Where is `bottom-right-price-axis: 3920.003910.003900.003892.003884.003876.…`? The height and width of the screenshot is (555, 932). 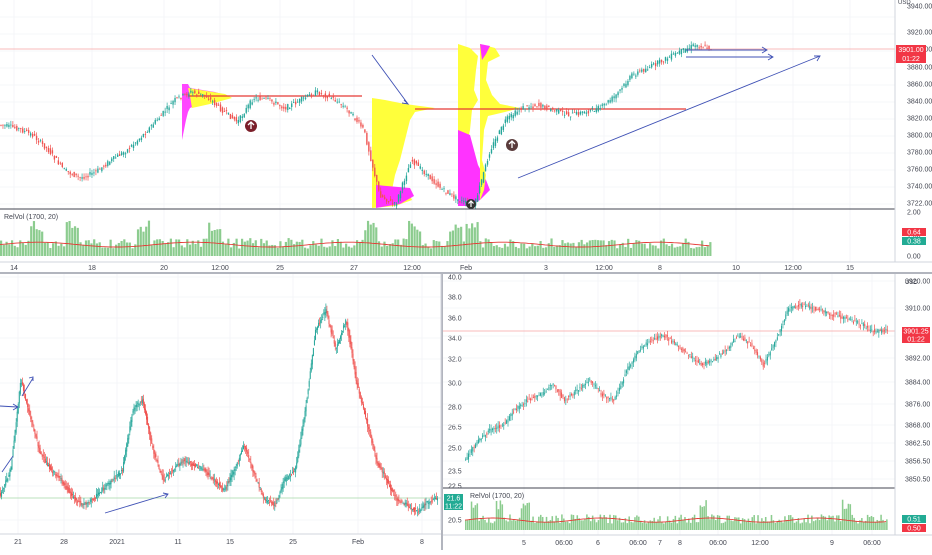 bottom-right-price-axis: 3920.003910.003900.003892.003884.003876.… is located at coordinates (917, 381).